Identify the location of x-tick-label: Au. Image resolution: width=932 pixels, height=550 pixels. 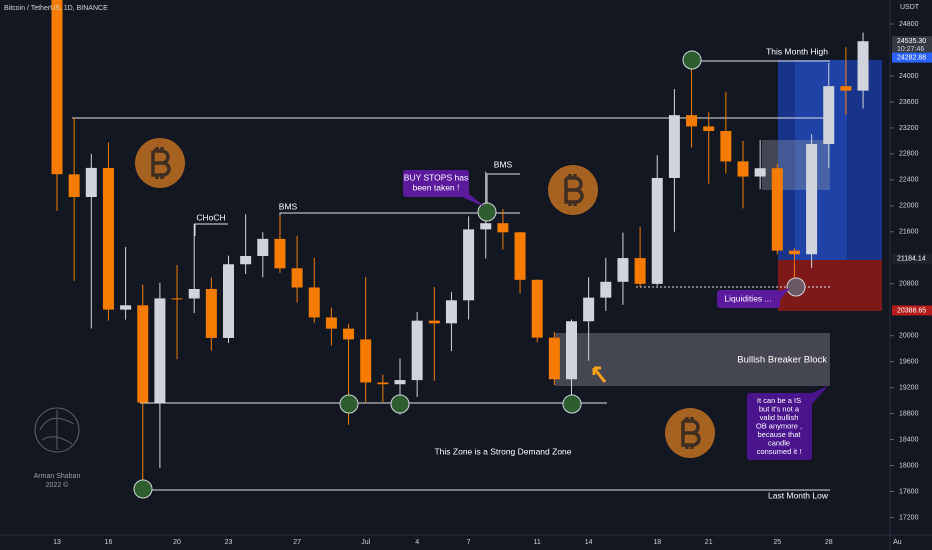
(897, 542).